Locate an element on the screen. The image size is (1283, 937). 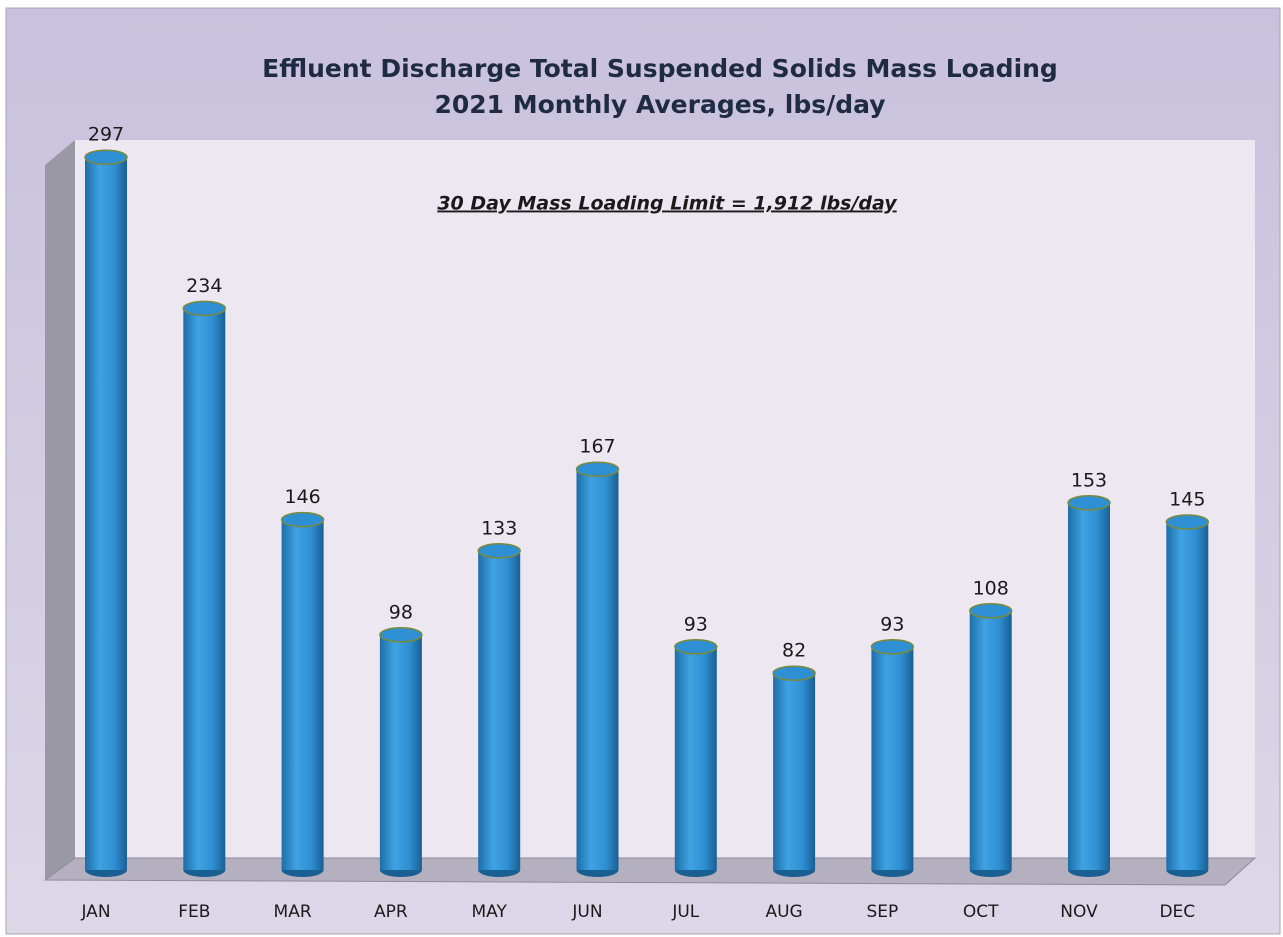
data-label: 108 is located at coordinates (991, 588).